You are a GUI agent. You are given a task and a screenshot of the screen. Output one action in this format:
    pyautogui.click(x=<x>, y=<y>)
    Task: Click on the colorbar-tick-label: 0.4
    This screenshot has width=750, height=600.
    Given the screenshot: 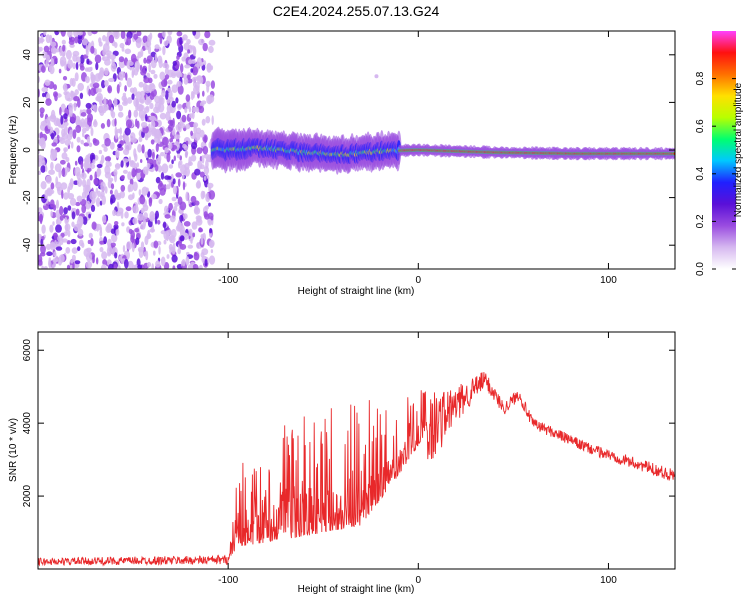 What is the action you would take?
    pyautogui.click(x=700, y=173)
    